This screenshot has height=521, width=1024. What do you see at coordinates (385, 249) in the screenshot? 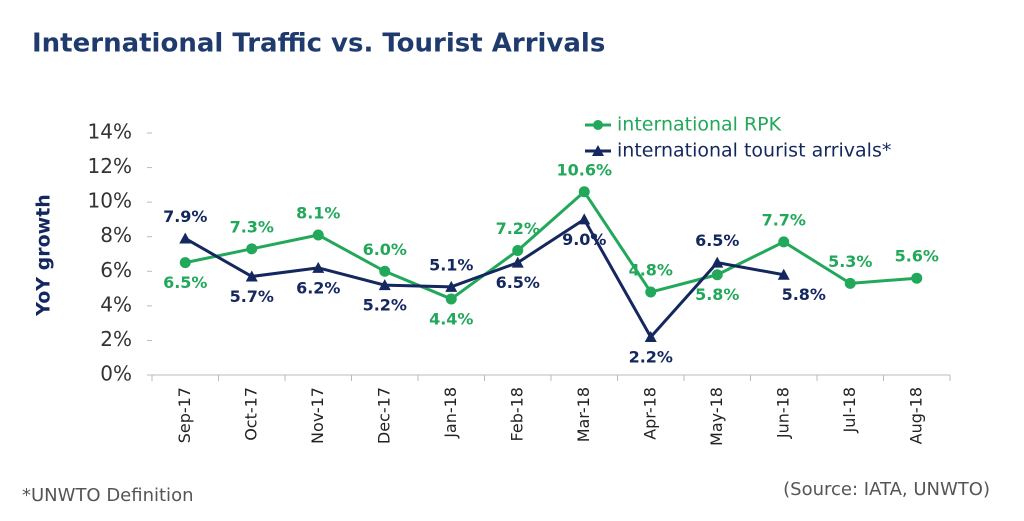
I see `data-label: 6.0%` at bounding box center [385, 249].